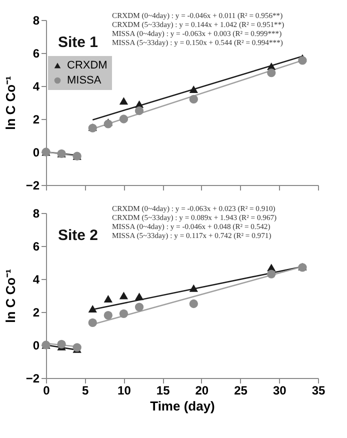 This screenshot has height=438, width=347. Describe the element at coordinates (182, 406) in the screenshot. I see `x-axis-title: Time (day)` at that location.